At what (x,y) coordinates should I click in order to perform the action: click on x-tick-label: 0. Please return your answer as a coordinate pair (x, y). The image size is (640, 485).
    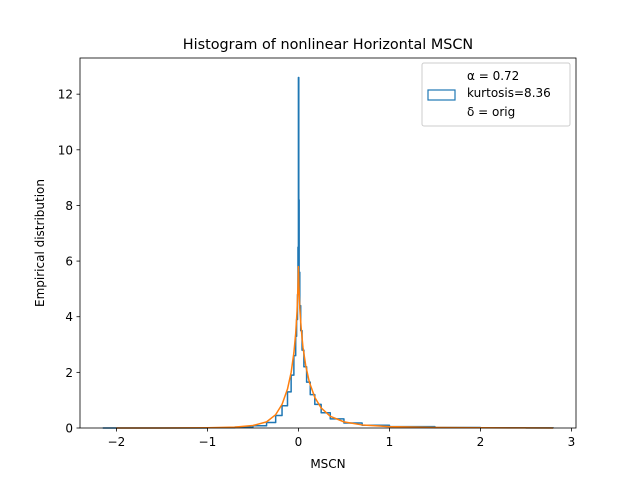
    Looking at the image, I should click on (299, 442).